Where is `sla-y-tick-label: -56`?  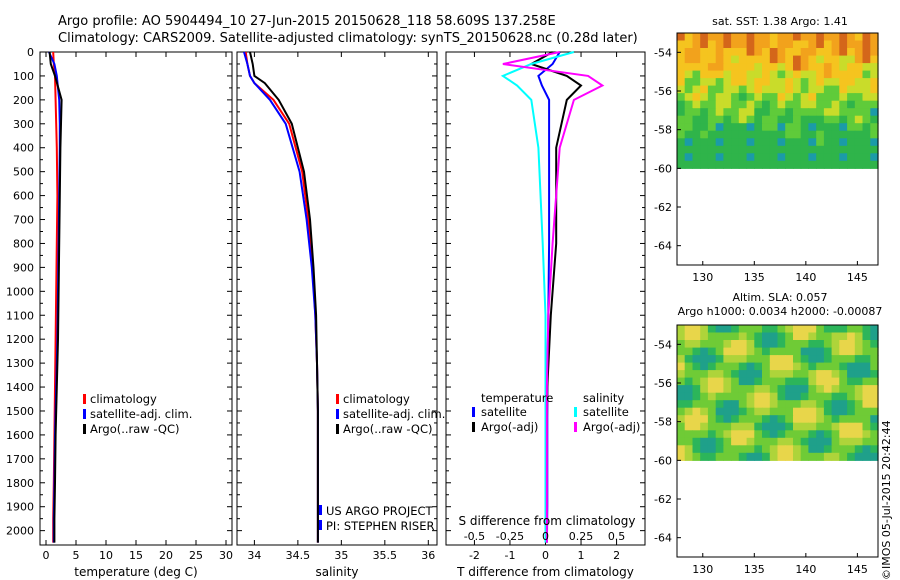 sla-y-tick-label: -56 is located at coordinates (663, 383).